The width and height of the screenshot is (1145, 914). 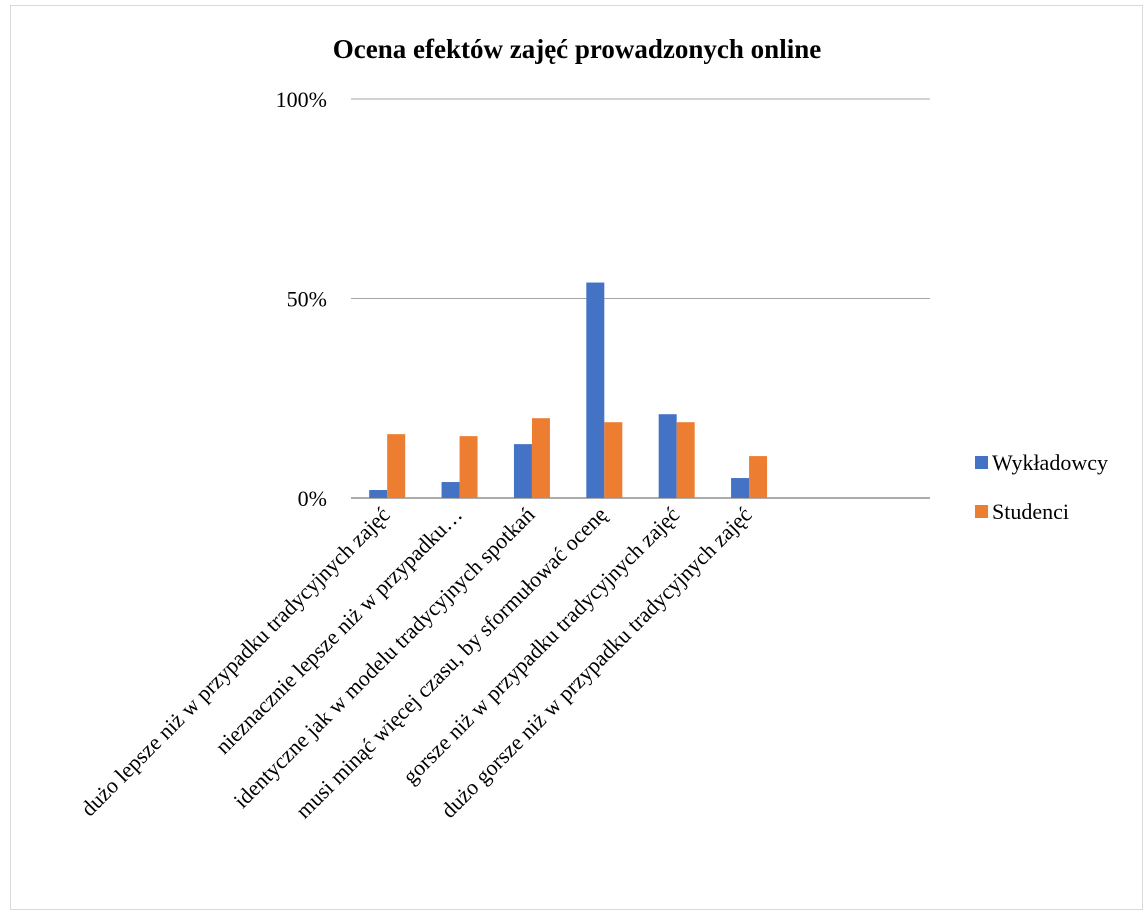 I want to click on legend-swatch-studenci, so click(x=981, y=511).